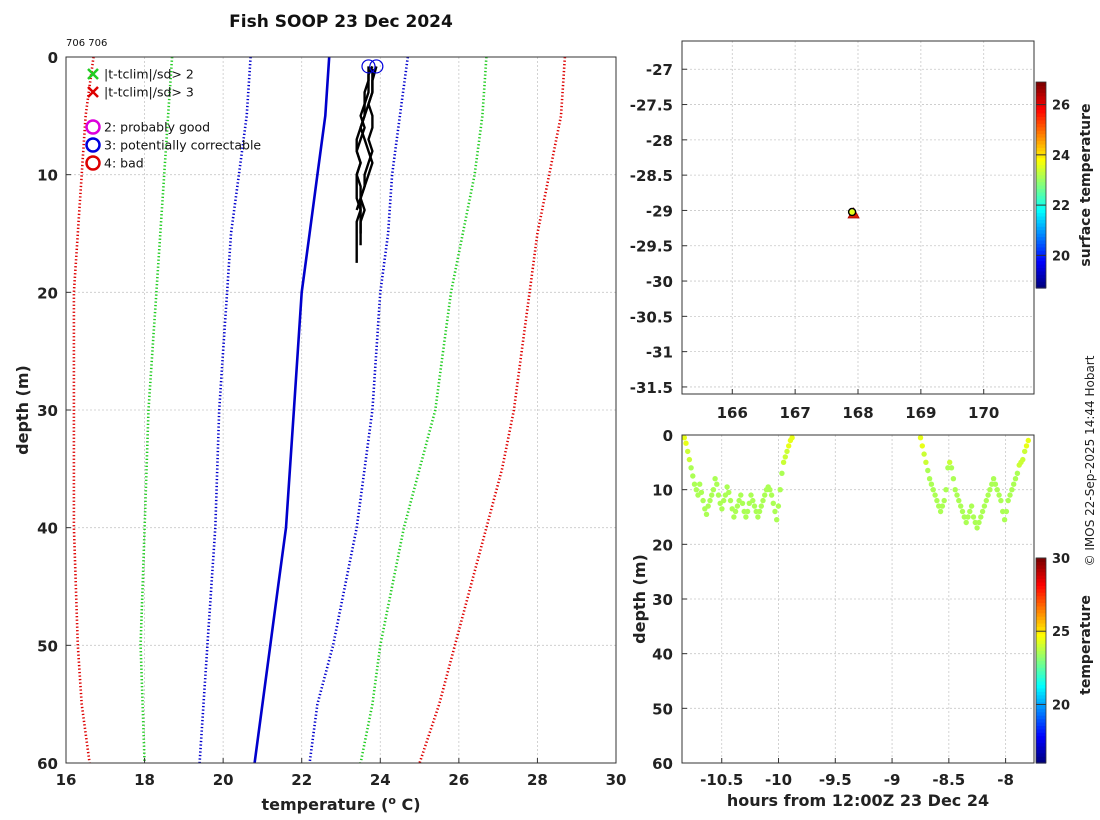 The image size is (1100, 820). Describe the element at coordinates (651, 317) in the screenshot. I see `map-y-tick-label: -30.5` at that location.